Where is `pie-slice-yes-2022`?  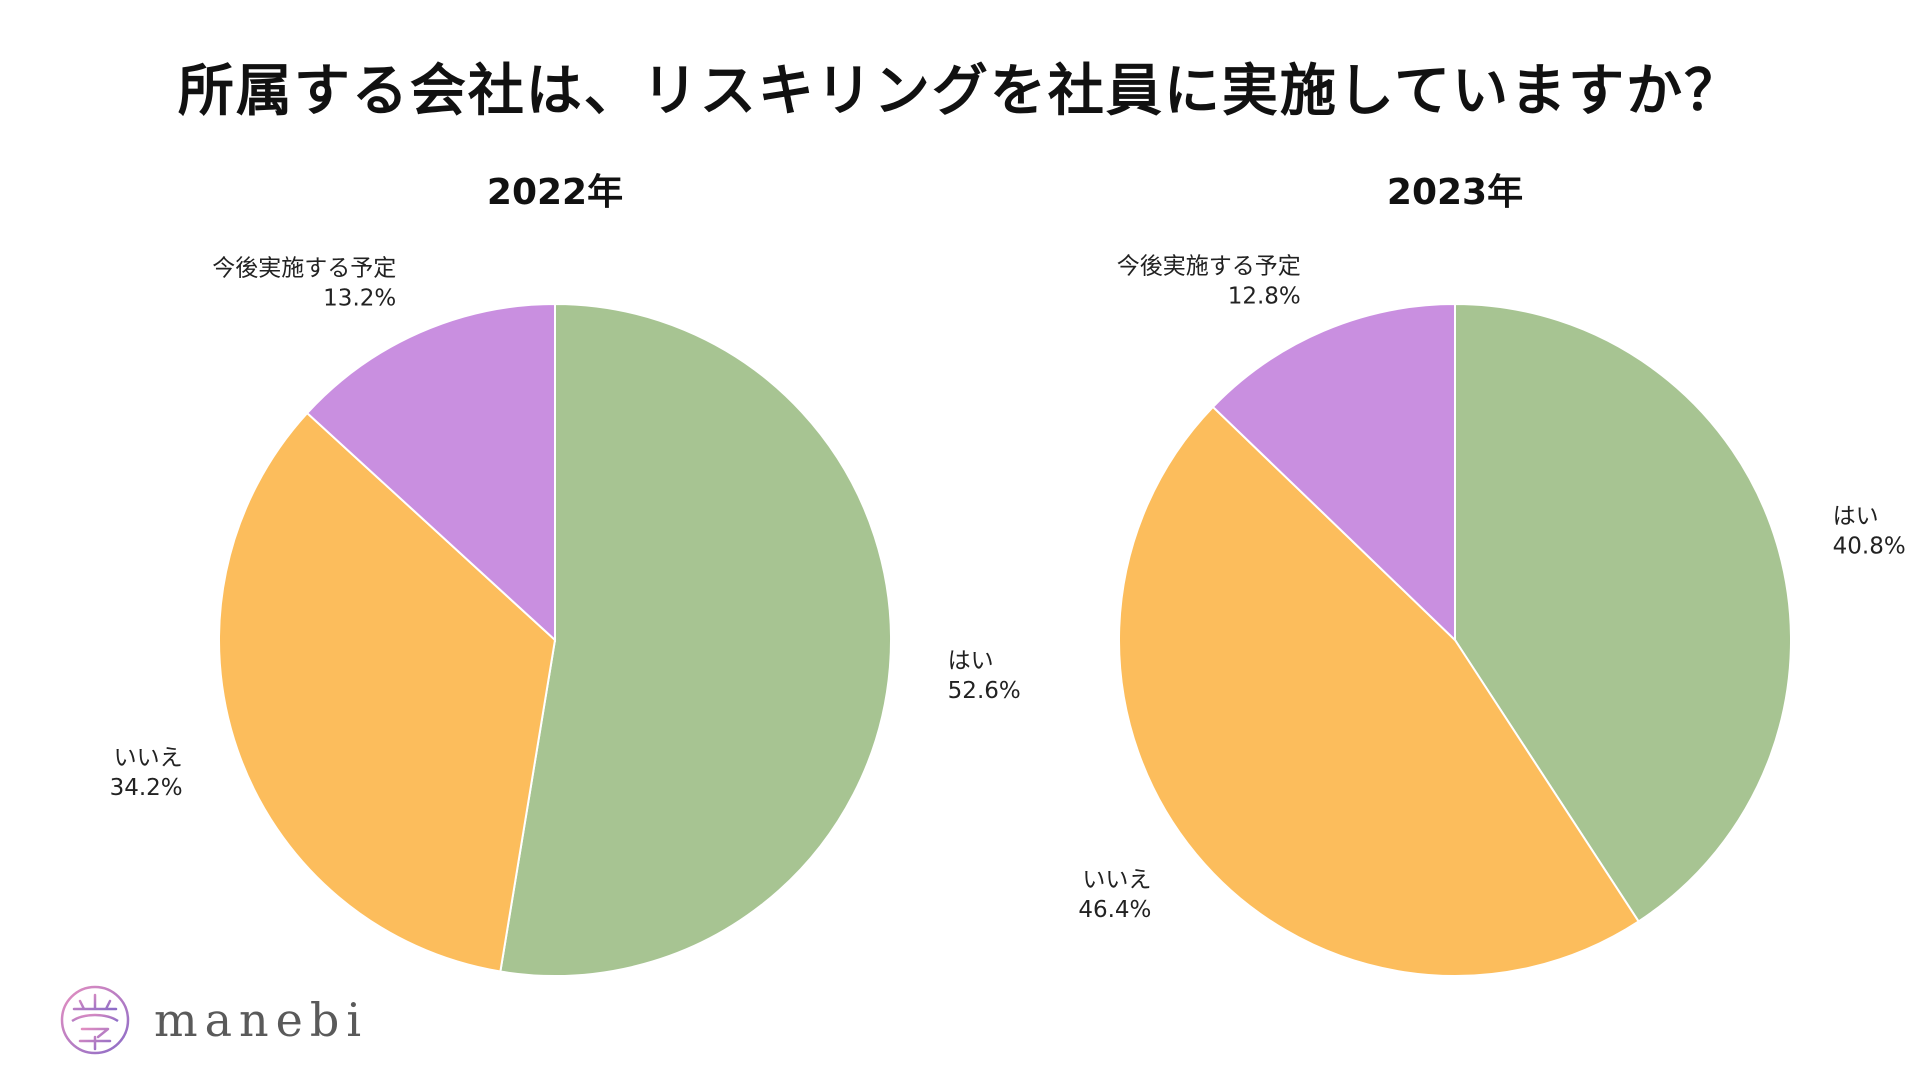
pie-slice-yes-2022 is located at coordinates (695, 639).